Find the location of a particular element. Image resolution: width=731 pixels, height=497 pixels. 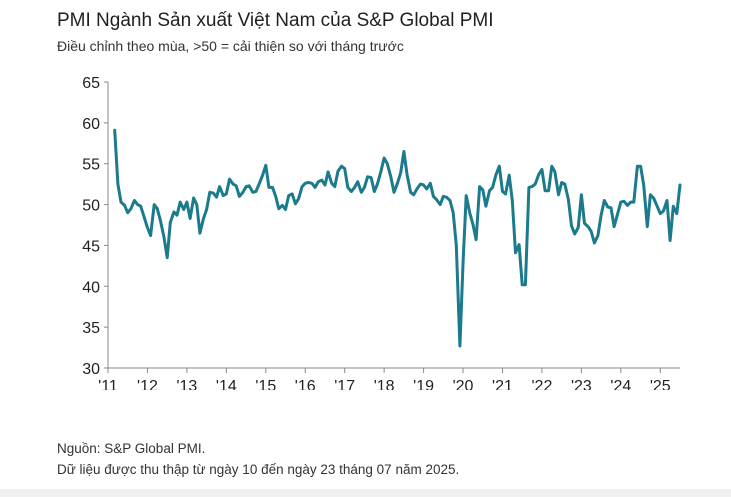

y-axis: 30 35 40 45 50 55 60 65 is located at coordinates (95, 226).